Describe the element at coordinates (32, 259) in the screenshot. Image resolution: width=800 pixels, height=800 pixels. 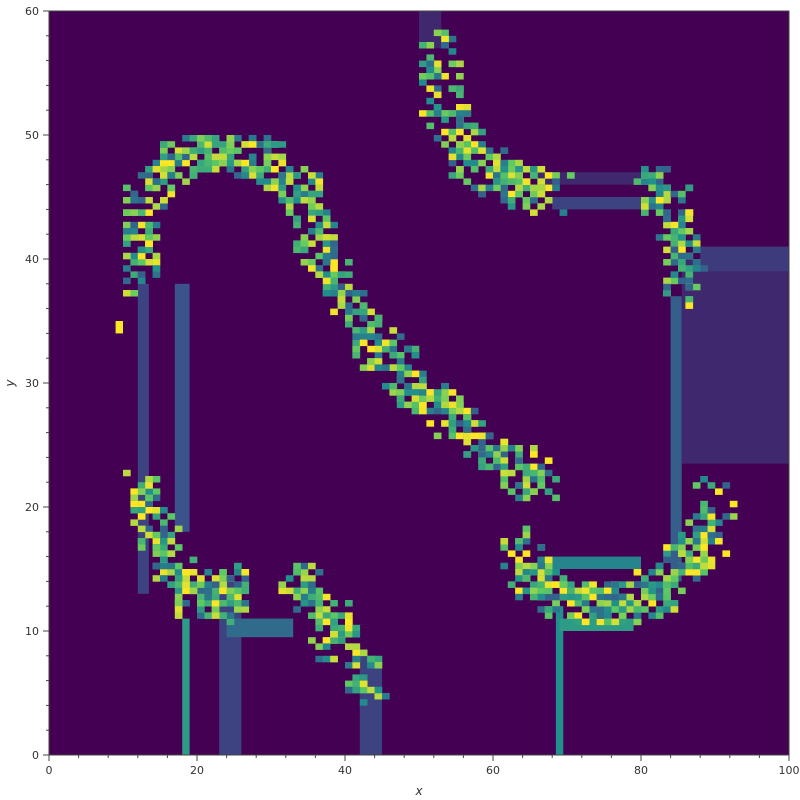
I see `y-tick-label: 40` at that location.